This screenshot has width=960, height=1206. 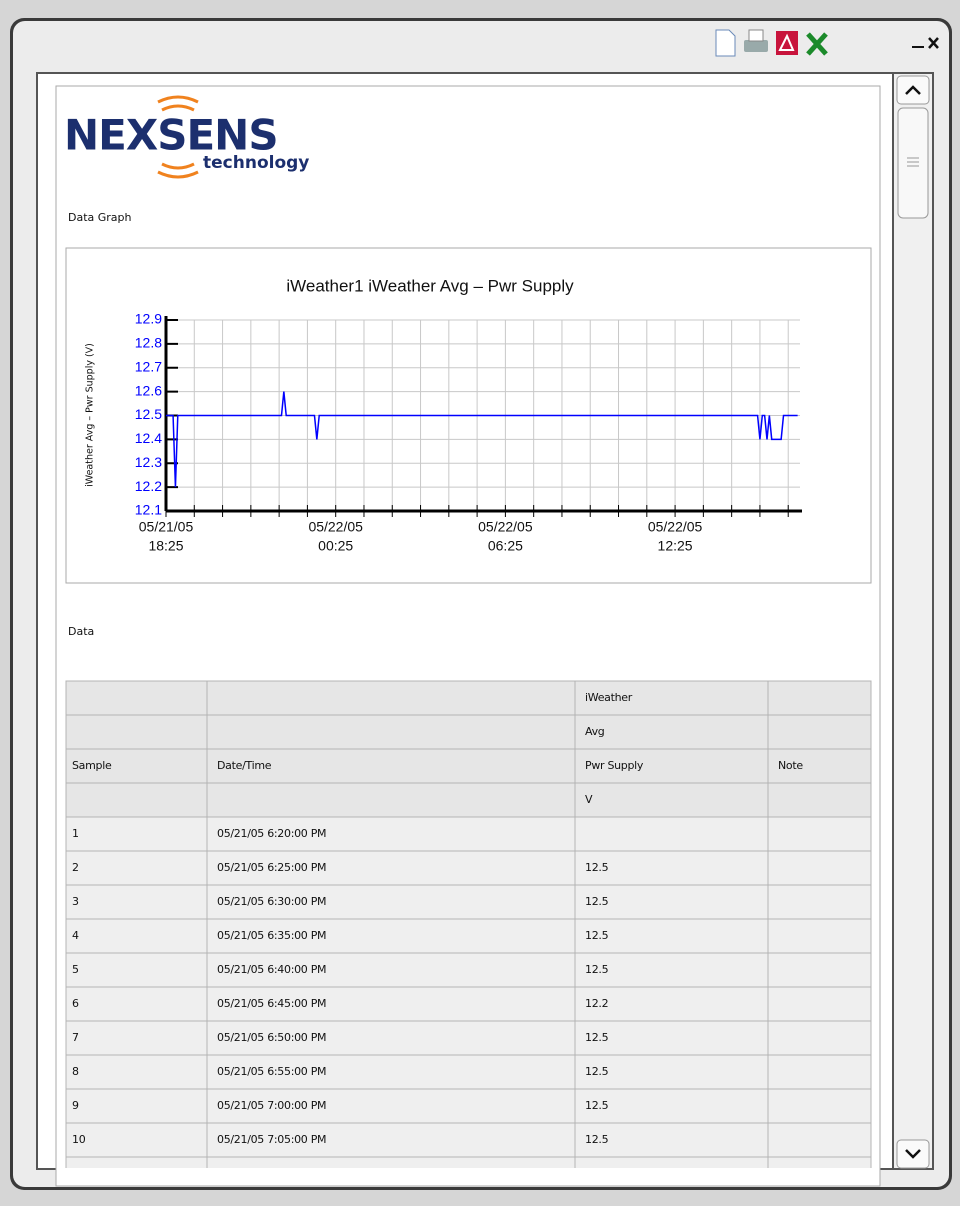 What do you see at coordinates (913, 163) in the screenshot?
I see `scroll-thumb` at bounding box center [913, 163].